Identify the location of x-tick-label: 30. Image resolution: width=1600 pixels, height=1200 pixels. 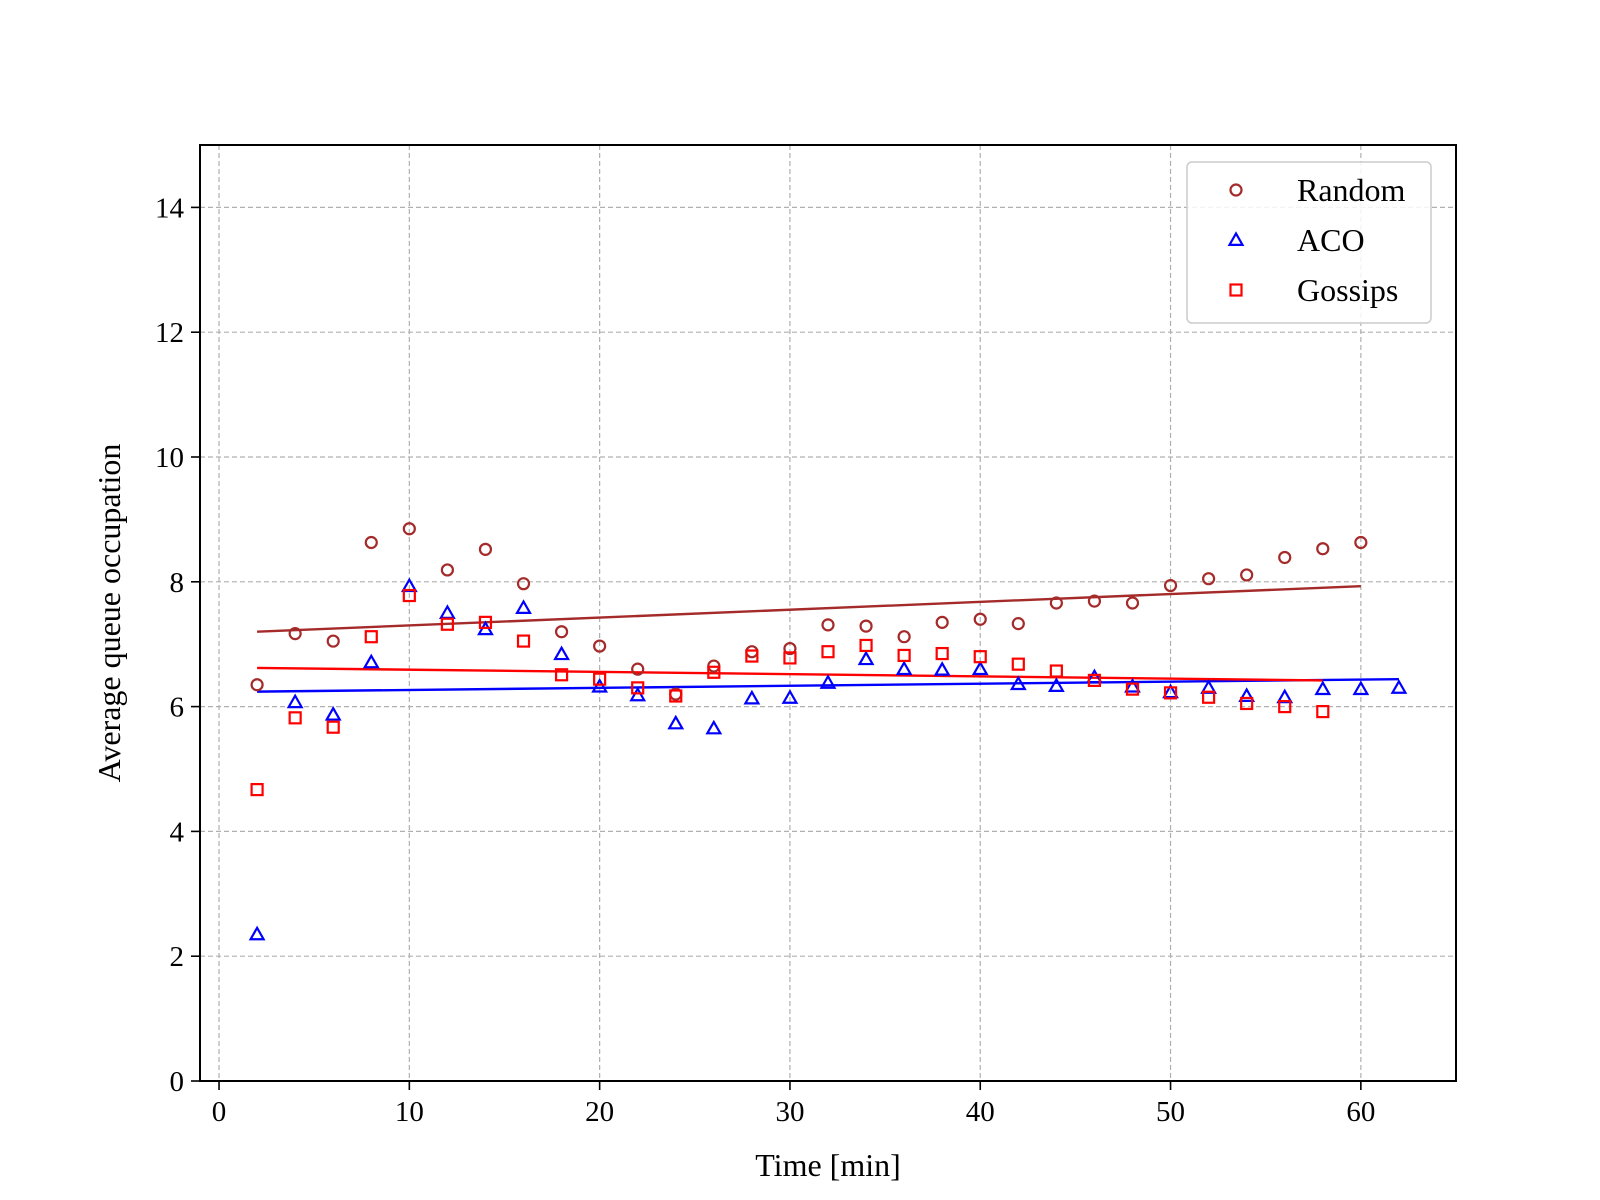
(789, 1112).